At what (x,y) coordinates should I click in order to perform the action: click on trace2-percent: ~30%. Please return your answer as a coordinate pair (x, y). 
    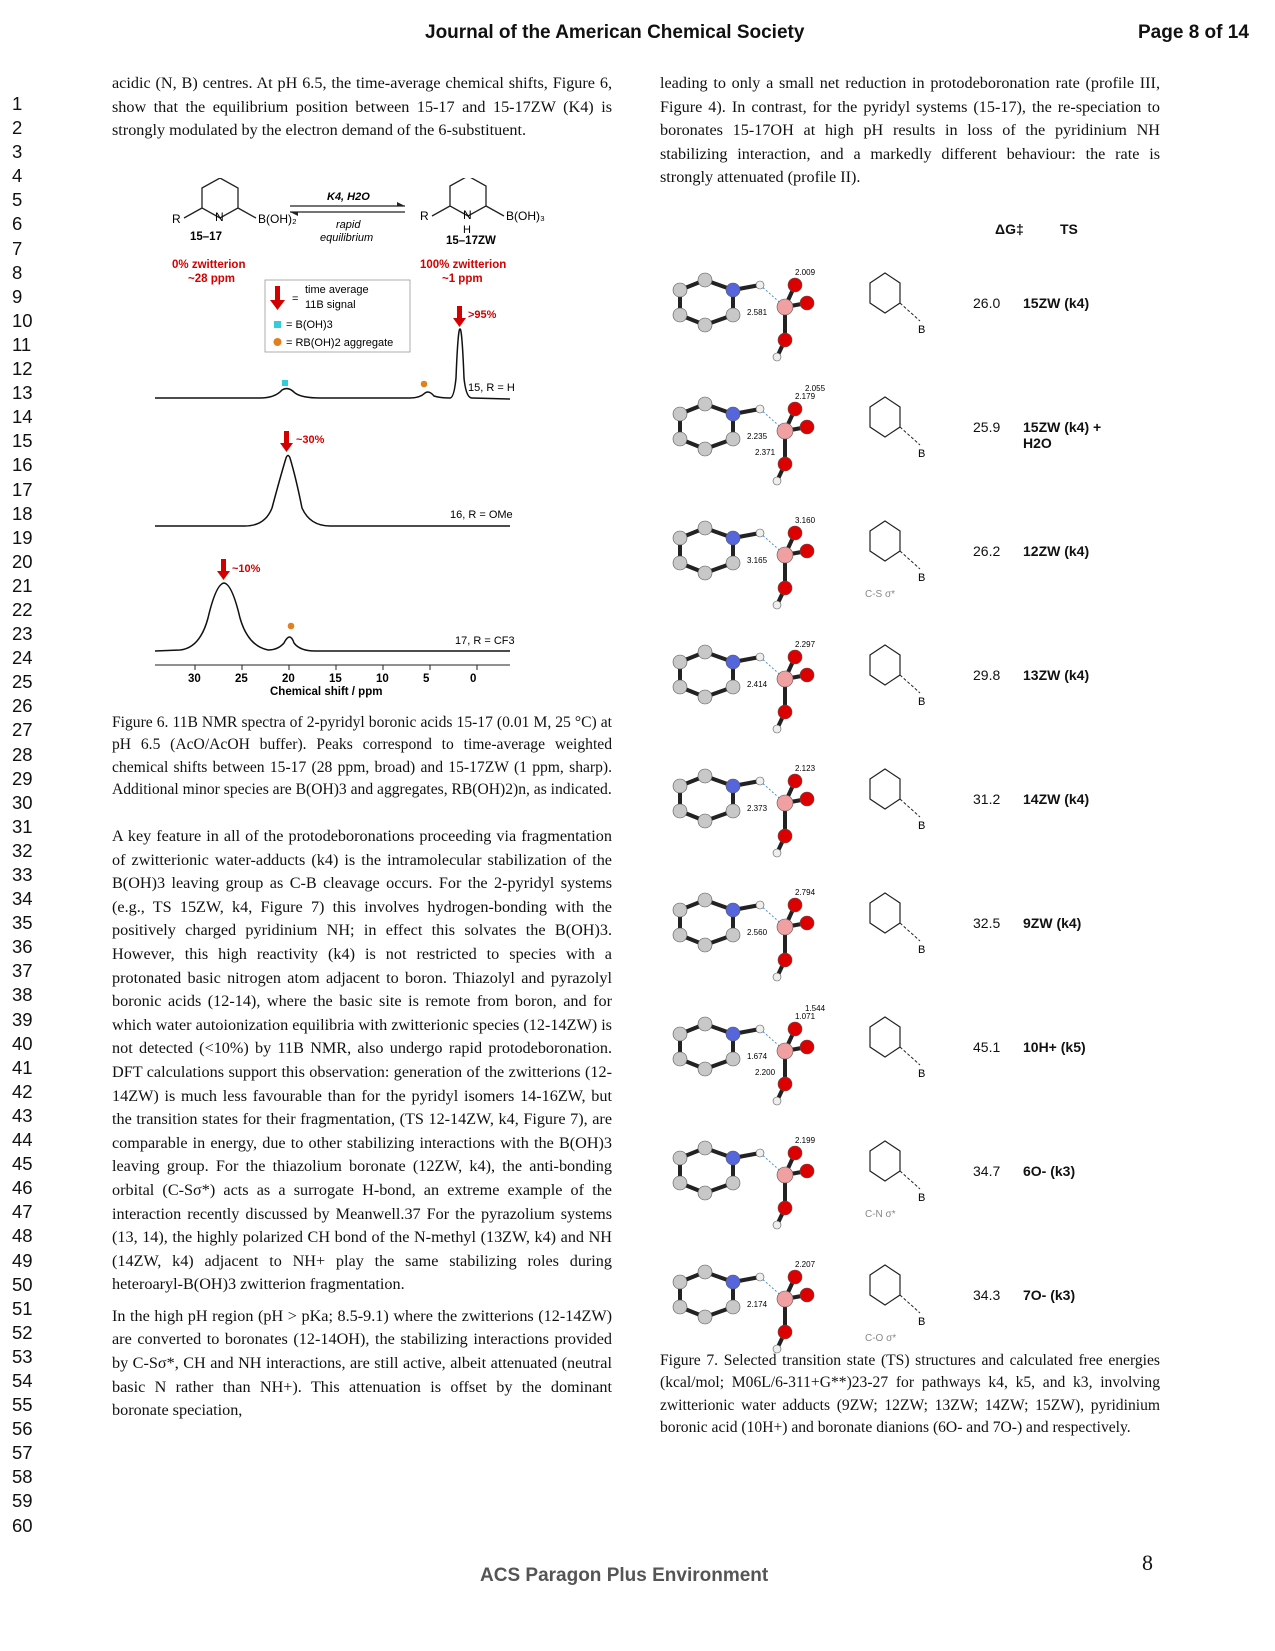
    Looking at the image, I should click on (310, 440).